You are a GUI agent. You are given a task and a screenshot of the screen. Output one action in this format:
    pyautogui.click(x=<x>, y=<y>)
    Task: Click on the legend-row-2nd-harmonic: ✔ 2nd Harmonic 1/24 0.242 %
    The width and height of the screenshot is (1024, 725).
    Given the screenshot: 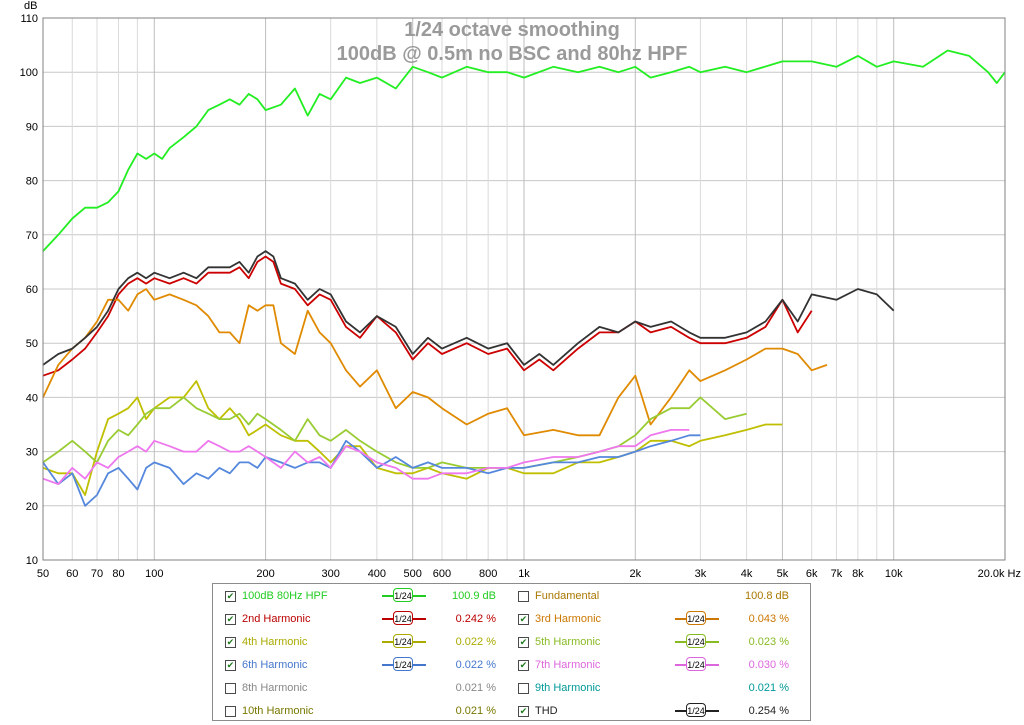 What is the action you would take?
    pyautogui.click(x=360, y=619)
    